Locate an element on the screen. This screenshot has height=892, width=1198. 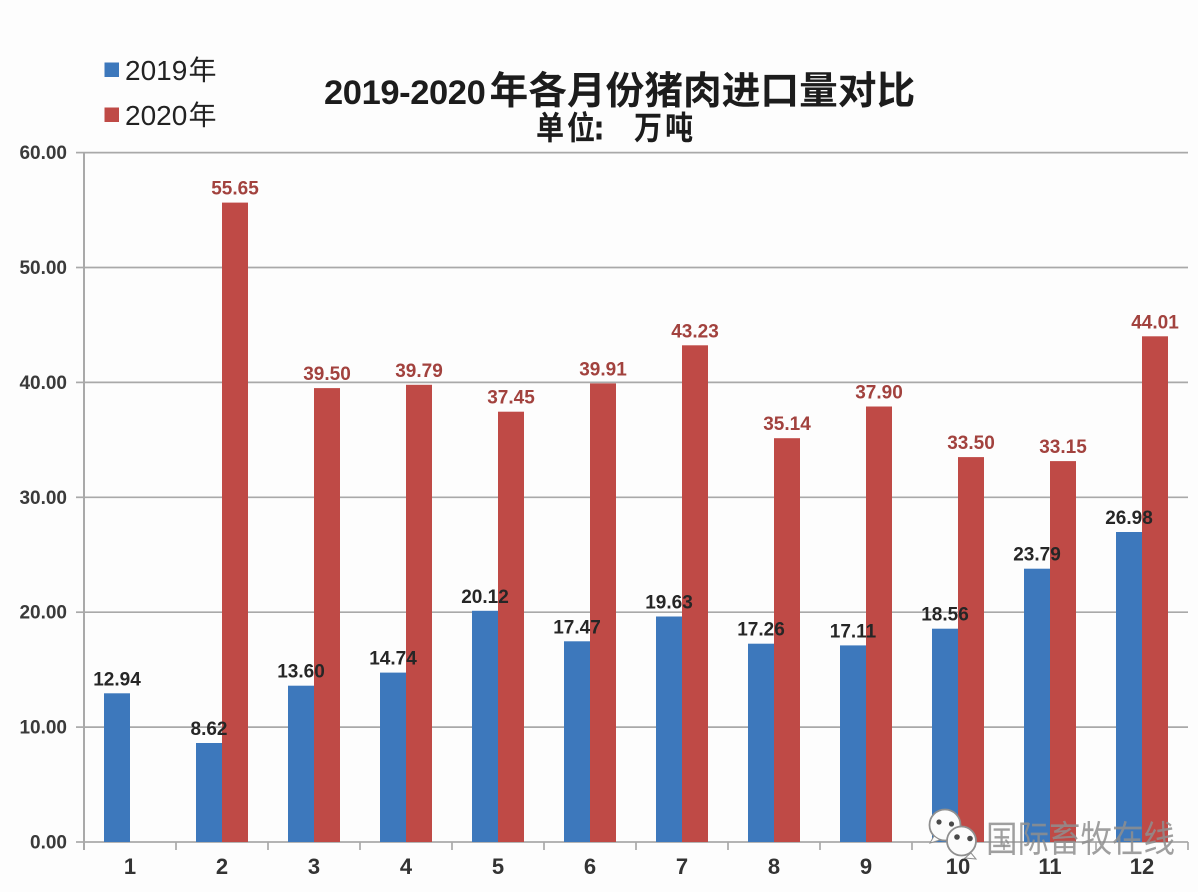
svg-text: 23.79 is located at coordinates (1037, 555).